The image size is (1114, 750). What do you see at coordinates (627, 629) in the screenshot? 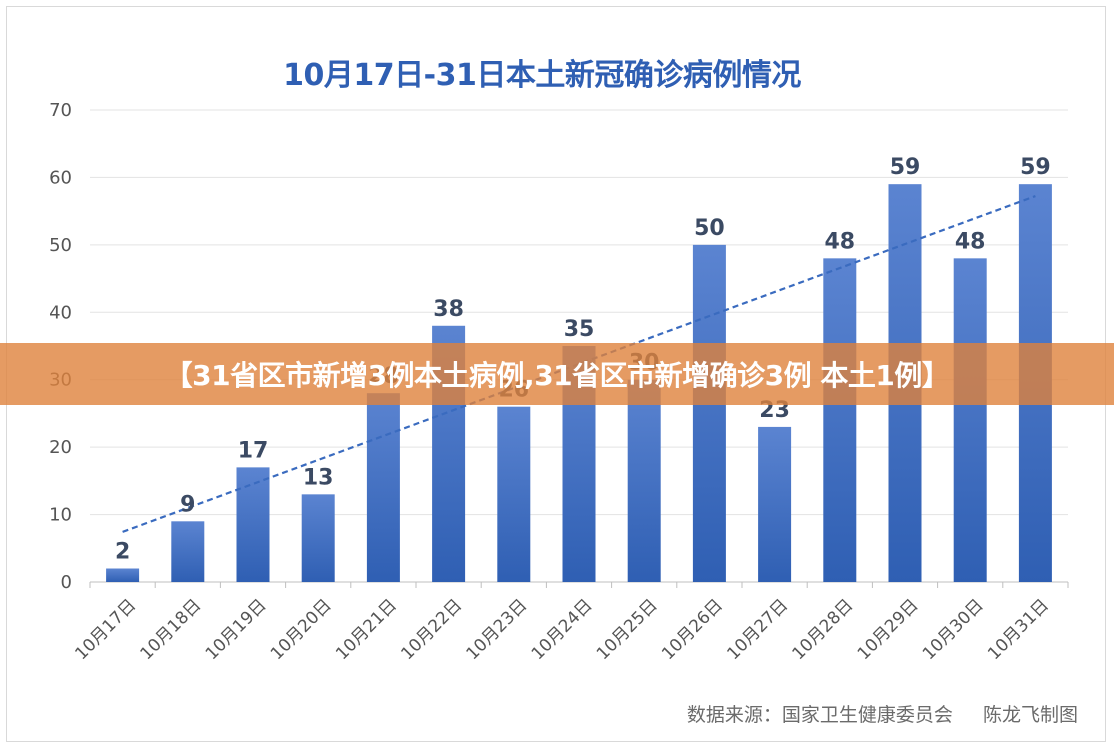
I see `x-tick-label: 10月25日` at bounding box center [627, 629].